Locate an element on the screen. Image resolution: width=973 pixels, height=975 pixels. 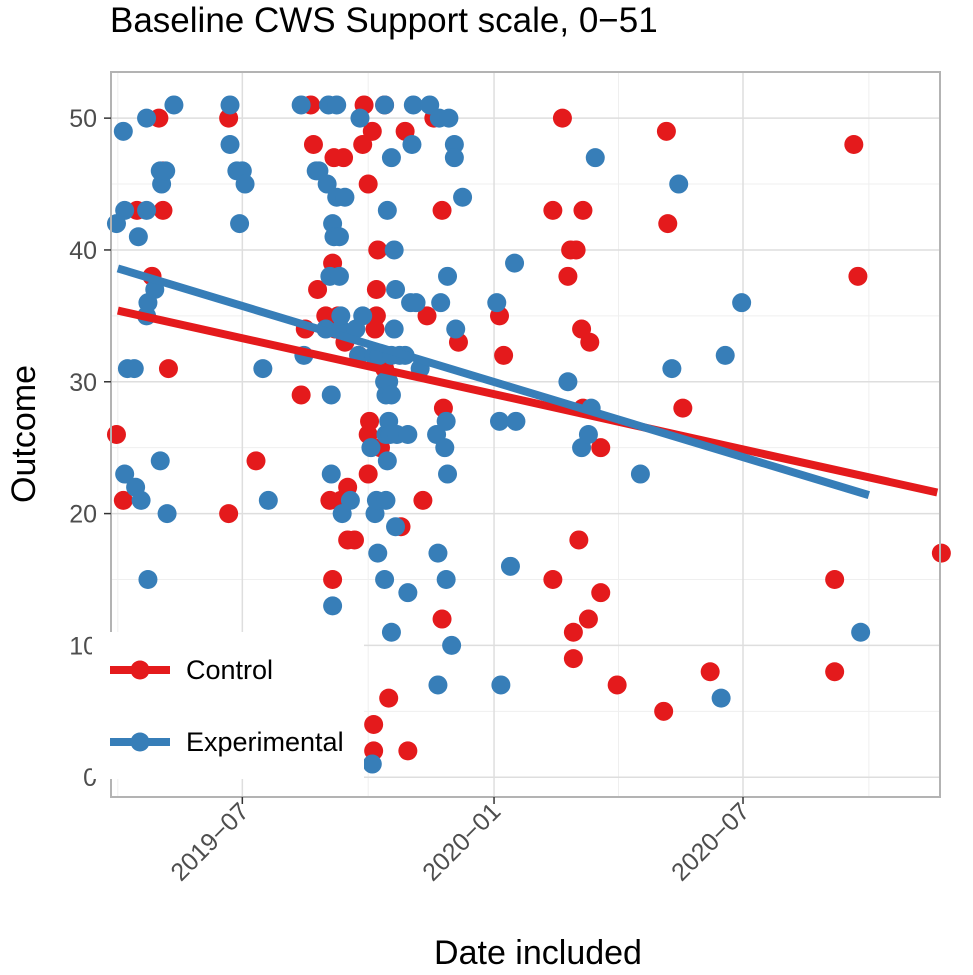
y-tick-label: 20 is located at coordinates (83, 515).